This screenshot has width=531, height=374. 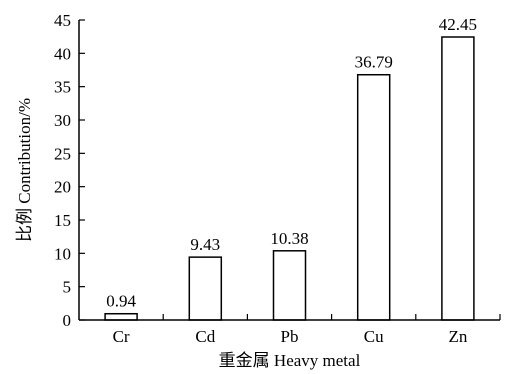 I want to click on bar-cu, so click(x=373, y=197).